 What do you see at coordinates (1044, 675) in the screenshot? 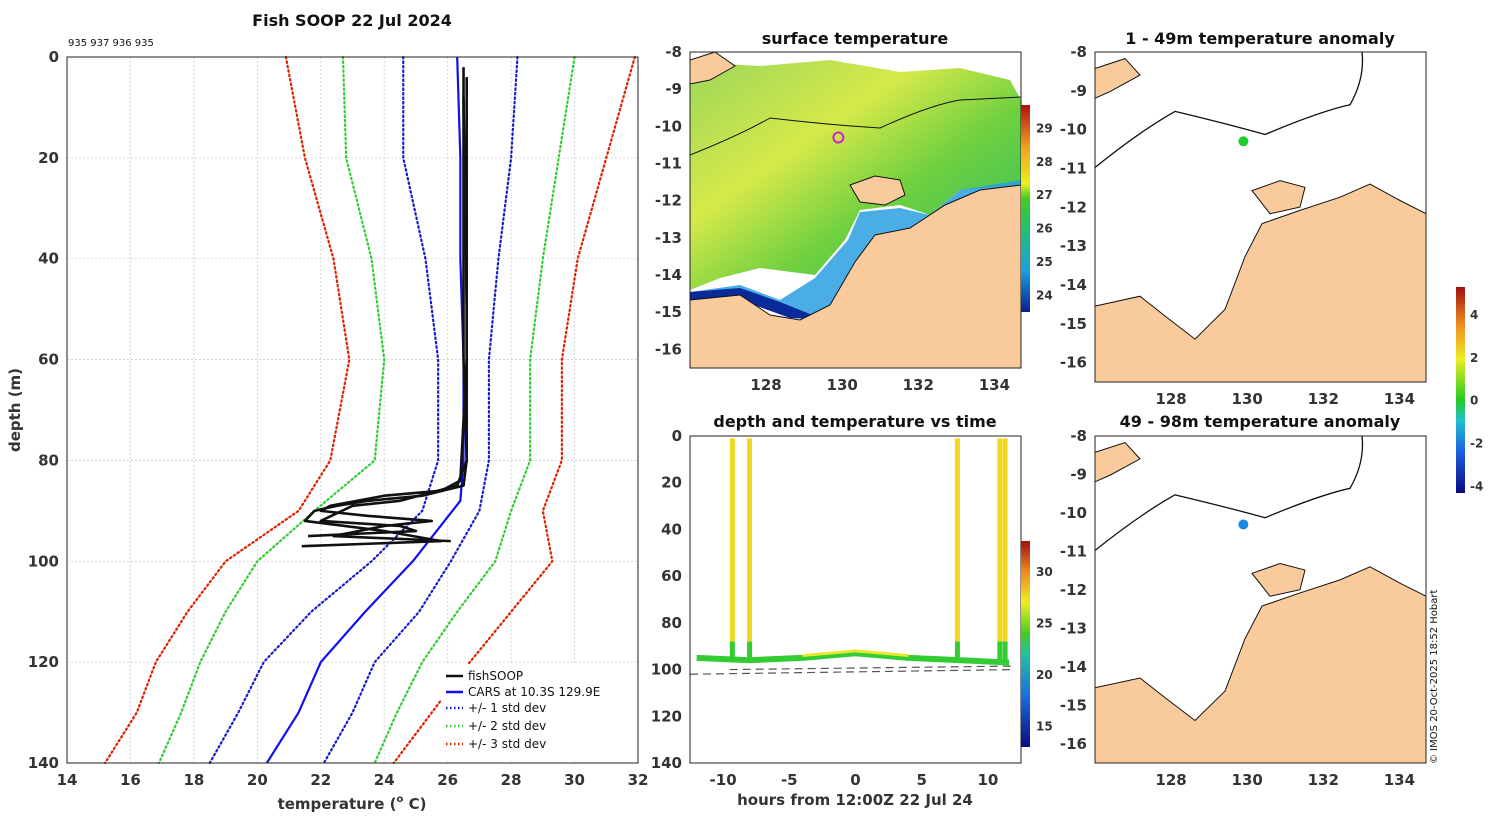
I see `depth-time-colorbar-tick-label: 20` at bounding box center [1044, 675].